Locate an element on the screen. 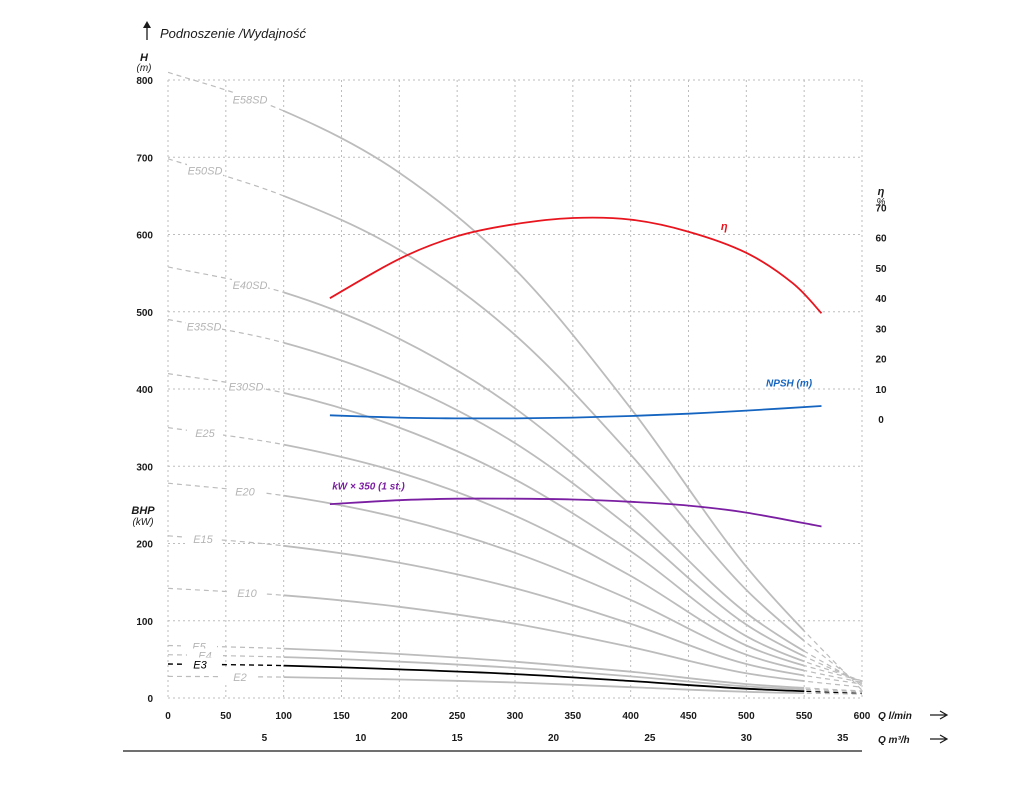 Image resolution: width=1024 pixels, height=786 pixels. x-tick-label-m3h: 30 is located at coordinates (747, 738).